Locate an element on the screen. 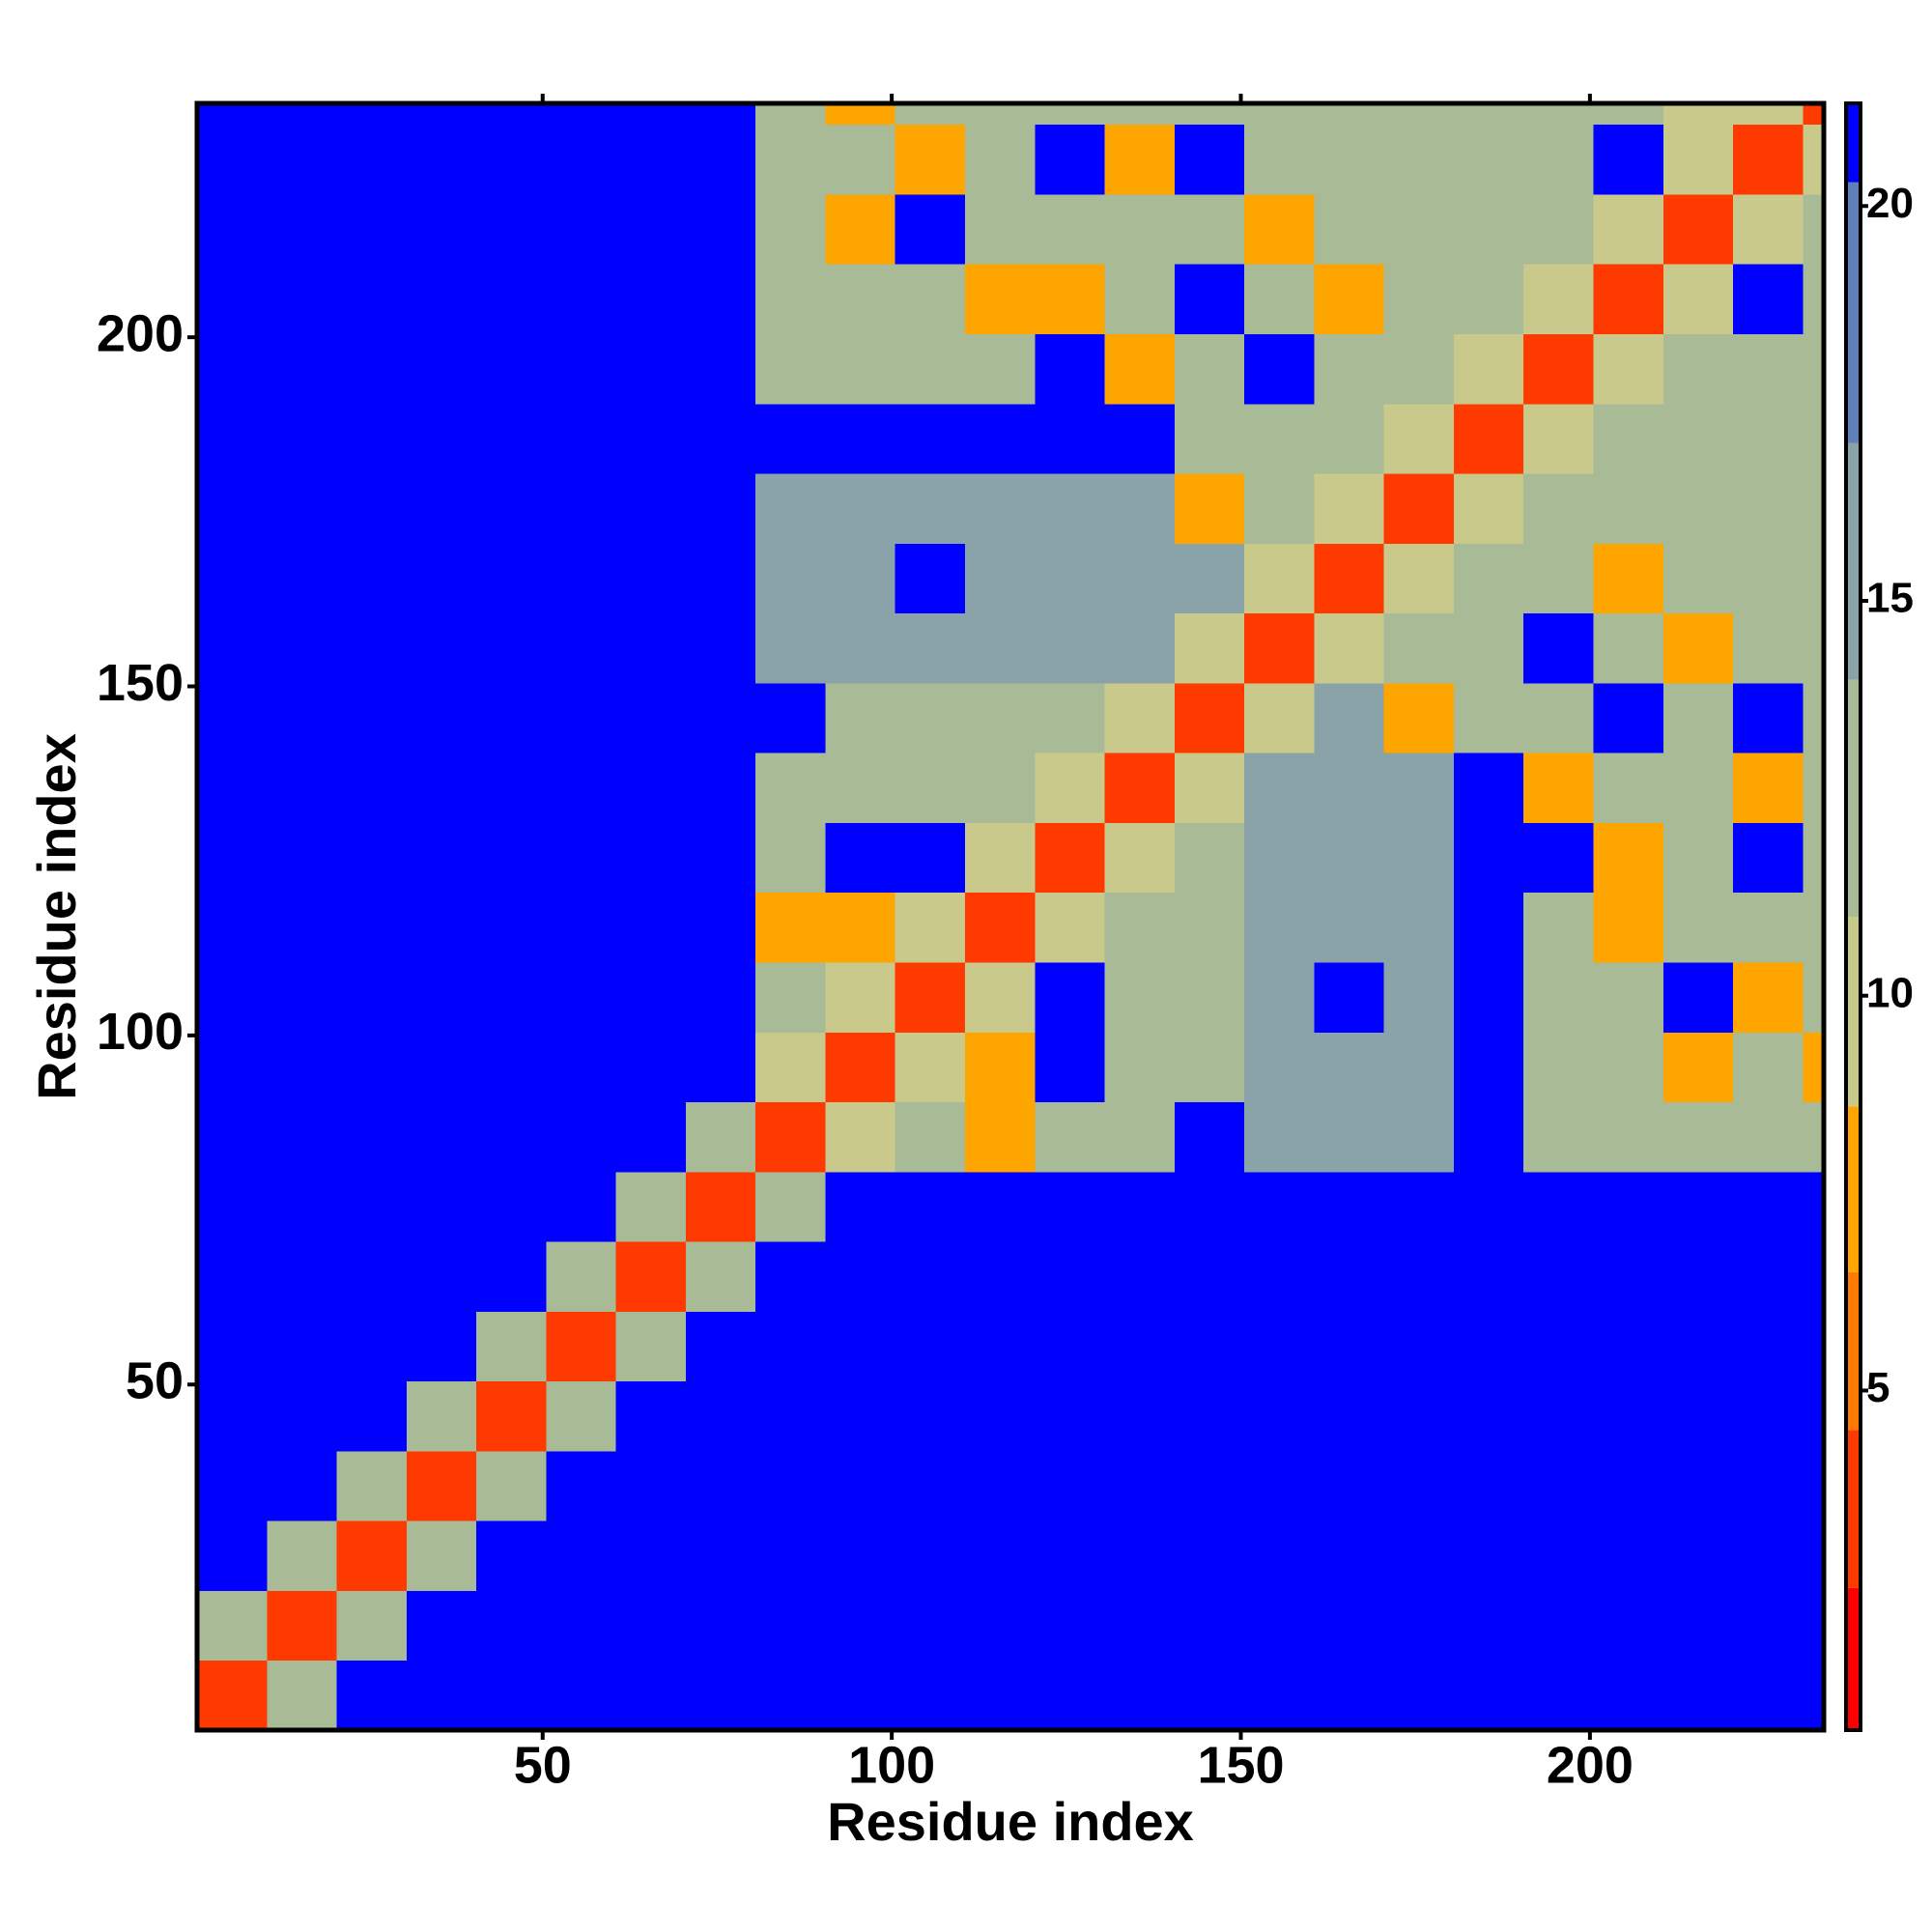 This screenshot has height=1932, width=1932. x-tick-label: 150 is located at coordinates (1240, 1765).